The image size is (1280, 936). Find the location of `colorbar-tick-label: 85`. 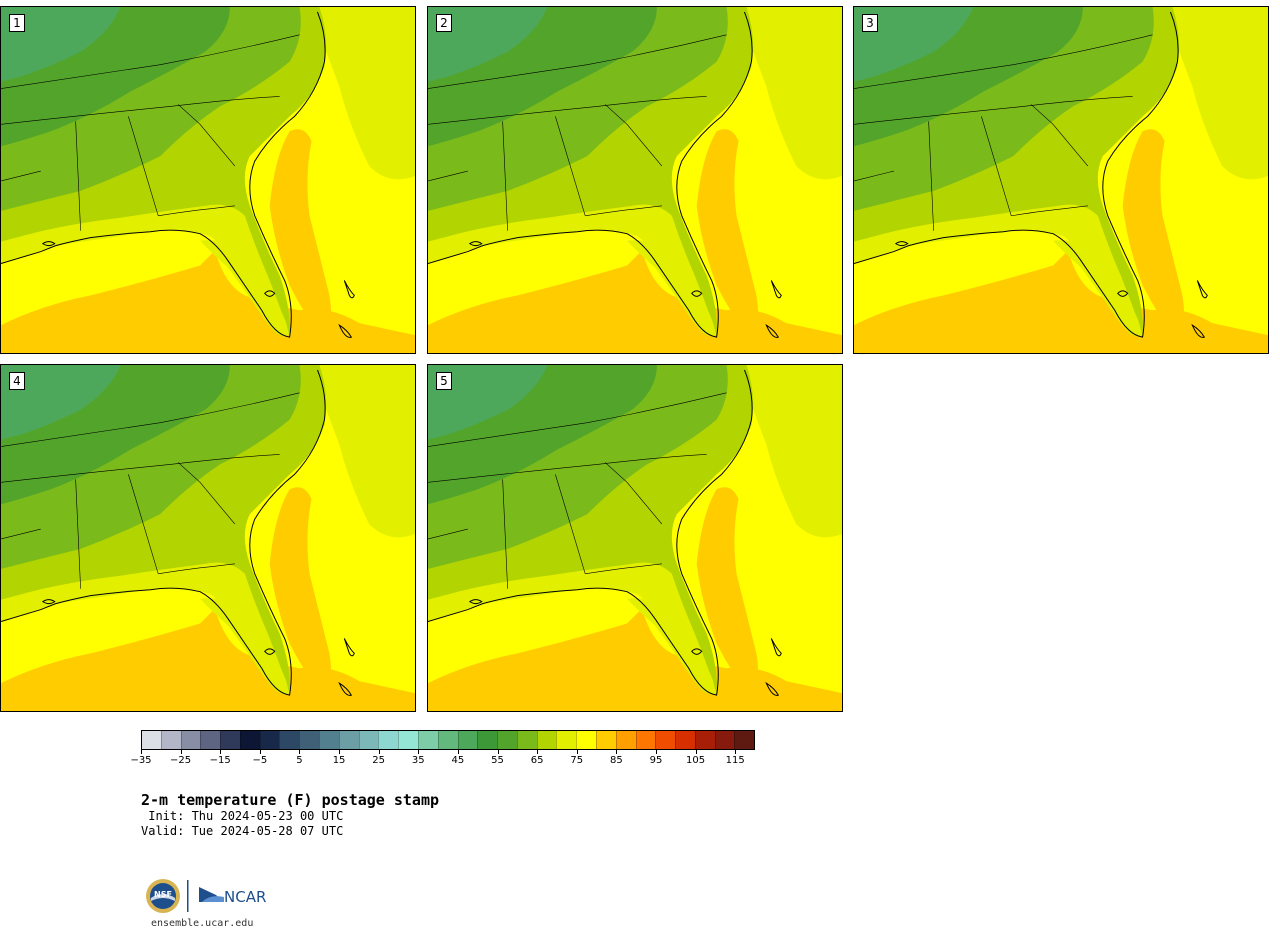

colorbar-tick-label: 85 is located at coordinates (616, 758).